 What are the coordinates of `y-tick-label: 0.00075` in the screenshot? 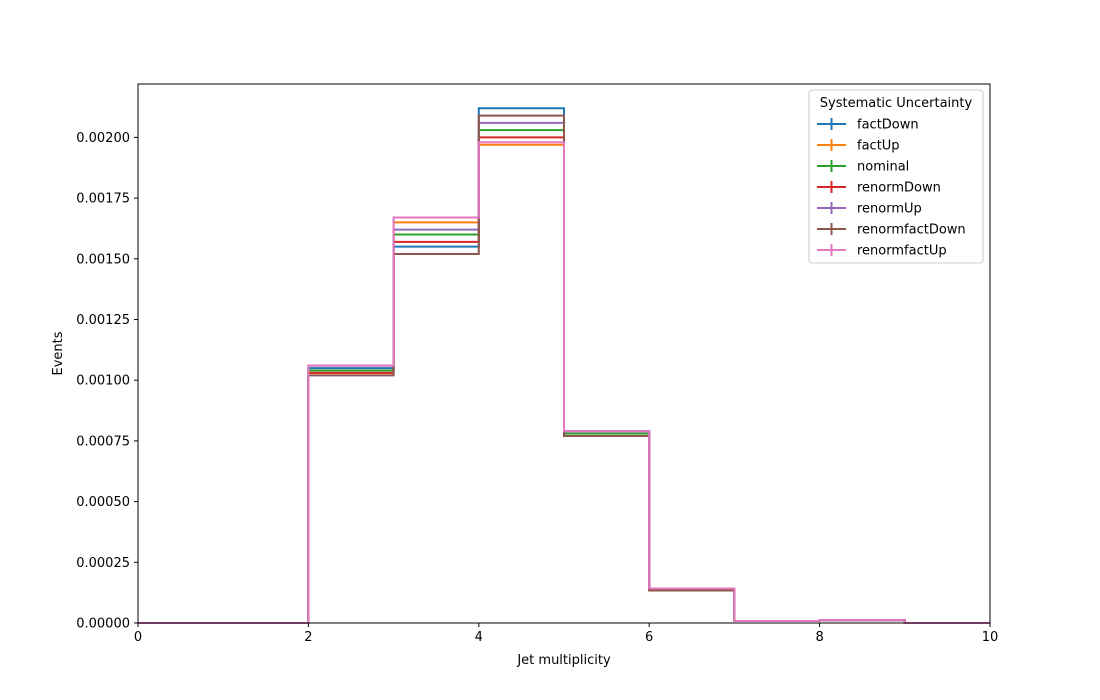 It's located at (103, 441).